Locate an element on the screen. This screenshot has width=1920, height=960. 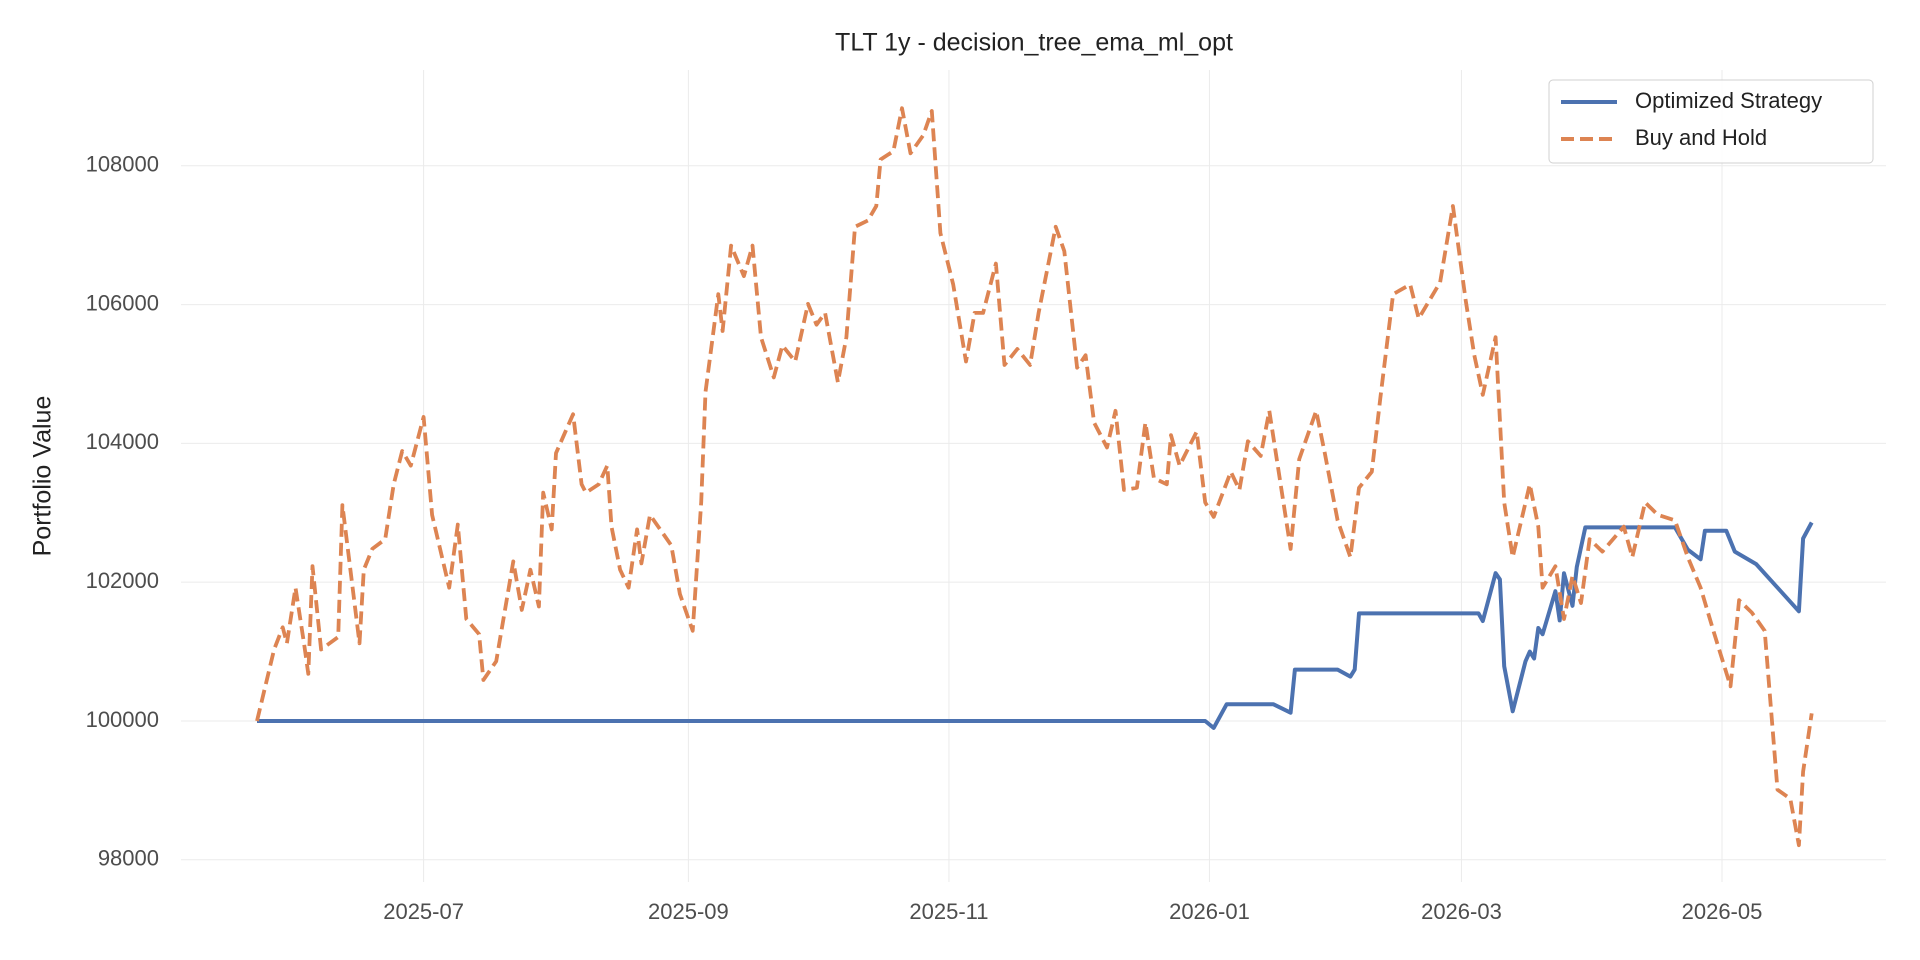
x-tick-label: 2025-11 is located at coordinates (948, 911).